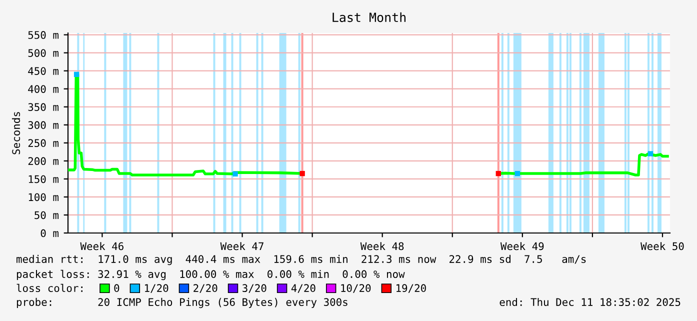 The image size is (697, 321). Describe the element at coordinates (242, 246) in the screenshot. I see `x-tick-label: Week 47` at that location.